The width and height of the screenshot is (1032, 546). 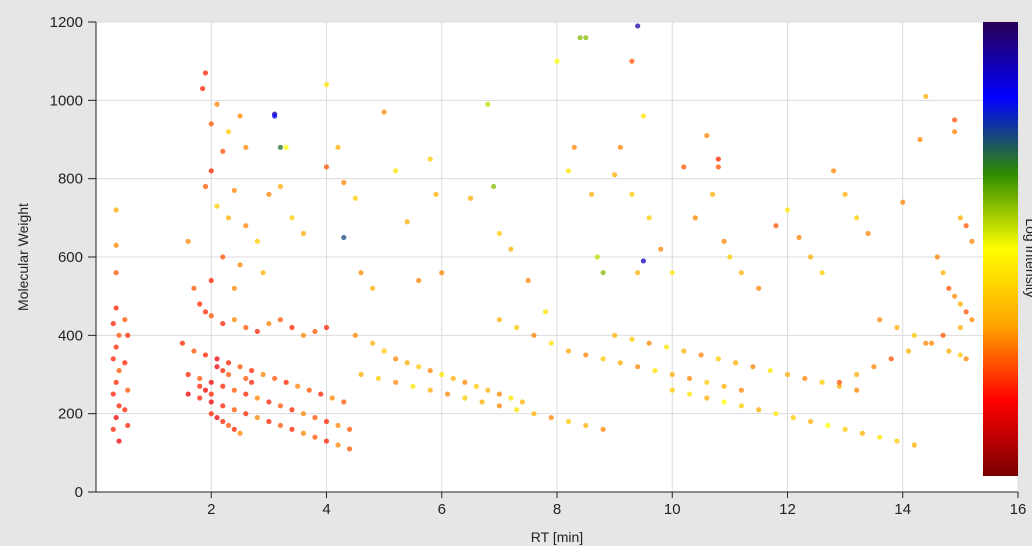 I want to click on y-ticks: 0 200 400 600 800 1000 1200, so click(x=73, y=257).